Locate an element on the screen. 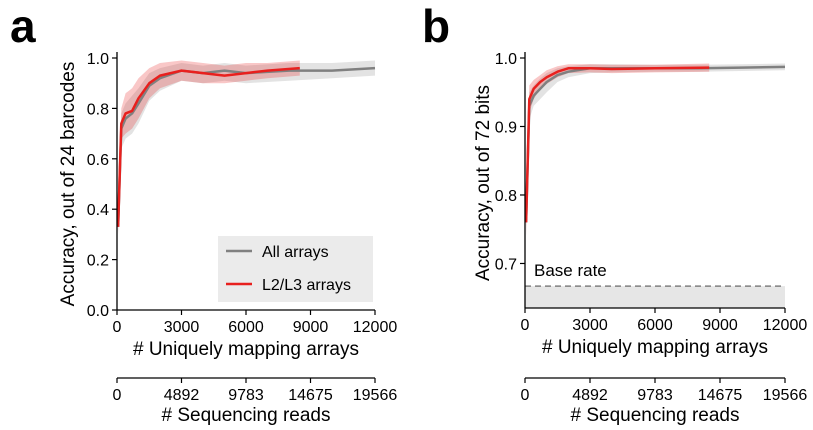 The image size is (813, 430). panel-a-x-tick-label: 3000 is located at coordinates (182, 327).